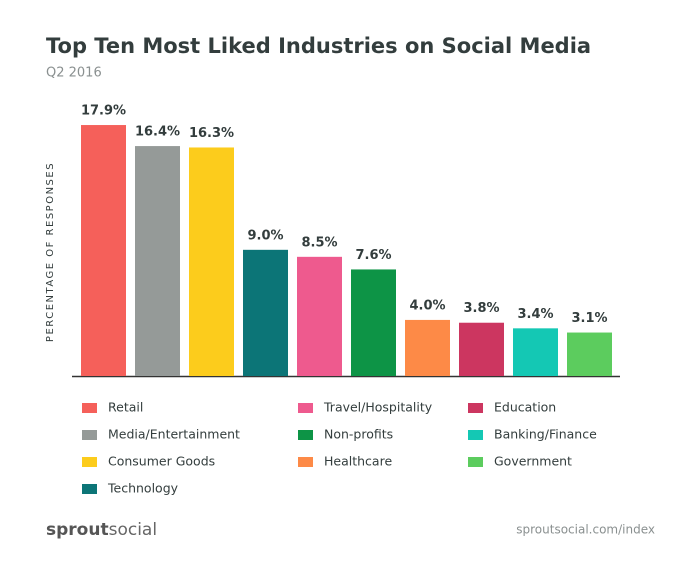  Describe the element at coordinates (157, 132) in the screenshot. I see `value-label: 16.4%` at that location.